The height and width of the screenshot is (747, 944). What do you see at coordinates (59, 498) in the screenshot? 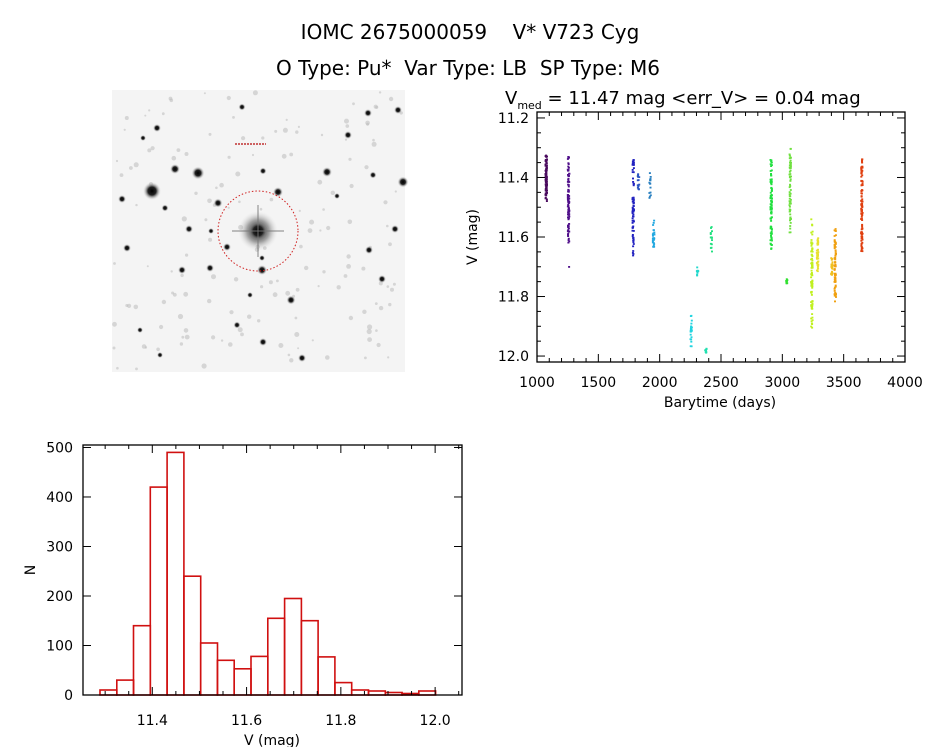
I see `y-tick-label: 400` at bounding box center [59, 498].